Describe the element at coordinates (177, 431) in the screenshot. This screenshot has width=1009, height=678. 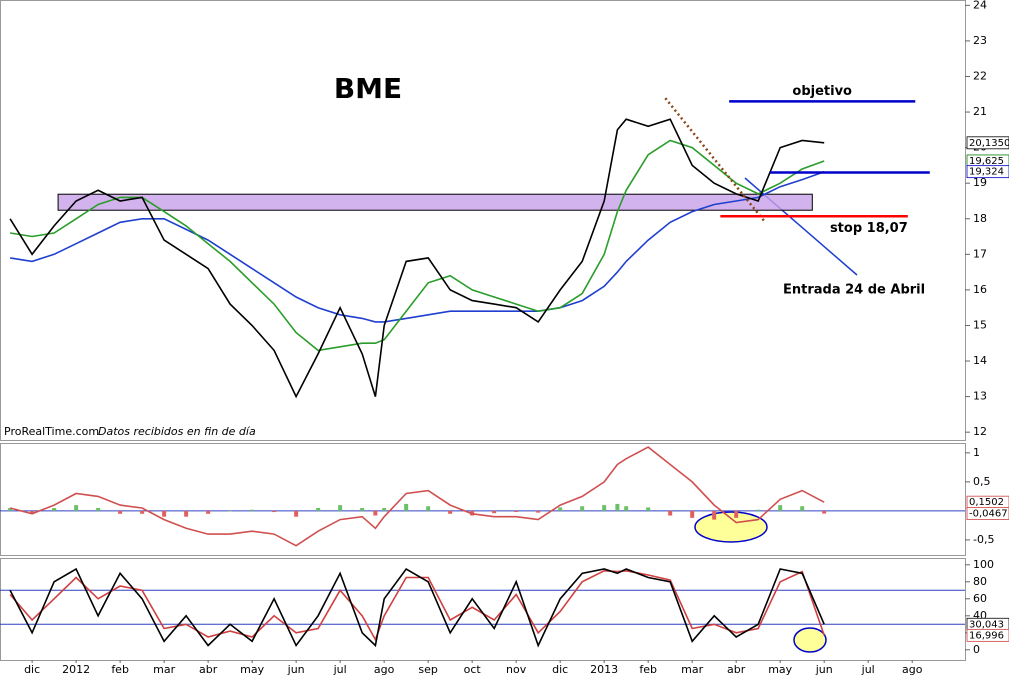
I see `source-note: Datos recibidos en fin de día` at that location.